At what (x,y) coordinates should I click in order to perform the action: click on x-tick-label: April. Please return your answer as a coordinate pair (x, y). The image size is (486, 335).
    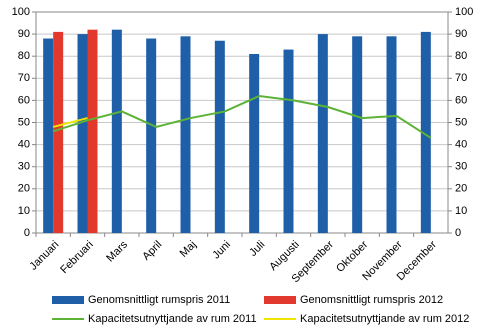
    Looking at the image, I should click on (152, 251).